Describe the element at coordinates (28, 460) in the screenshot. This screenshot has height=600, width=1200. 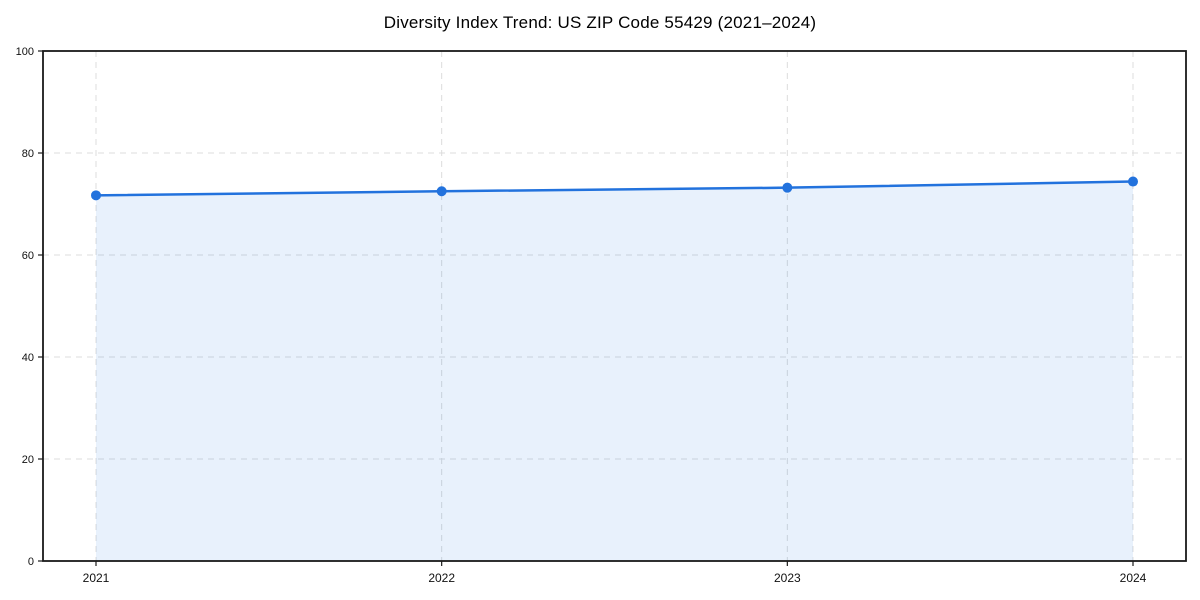
I see `y-axis-tick-label: 20` at that location.